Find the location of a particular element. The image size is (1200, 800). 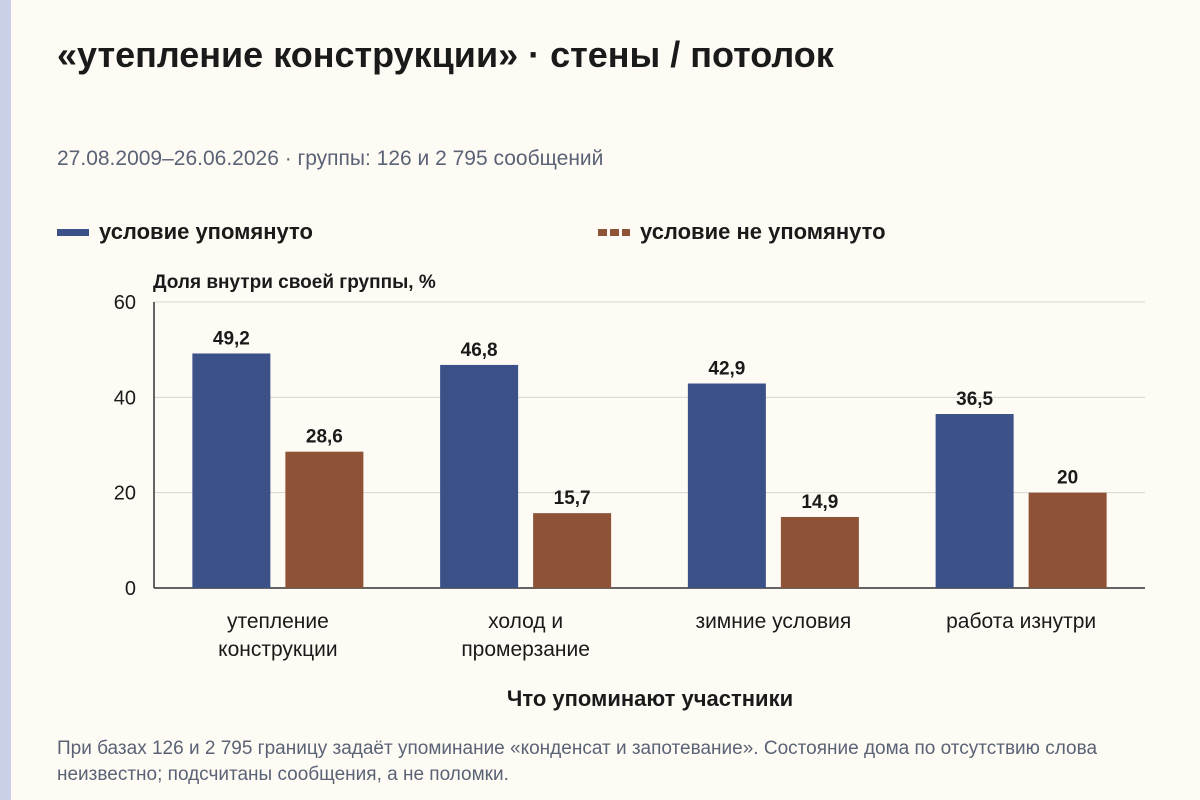

x-category-label: холод и промерзание is located at coordinates (525, 635).